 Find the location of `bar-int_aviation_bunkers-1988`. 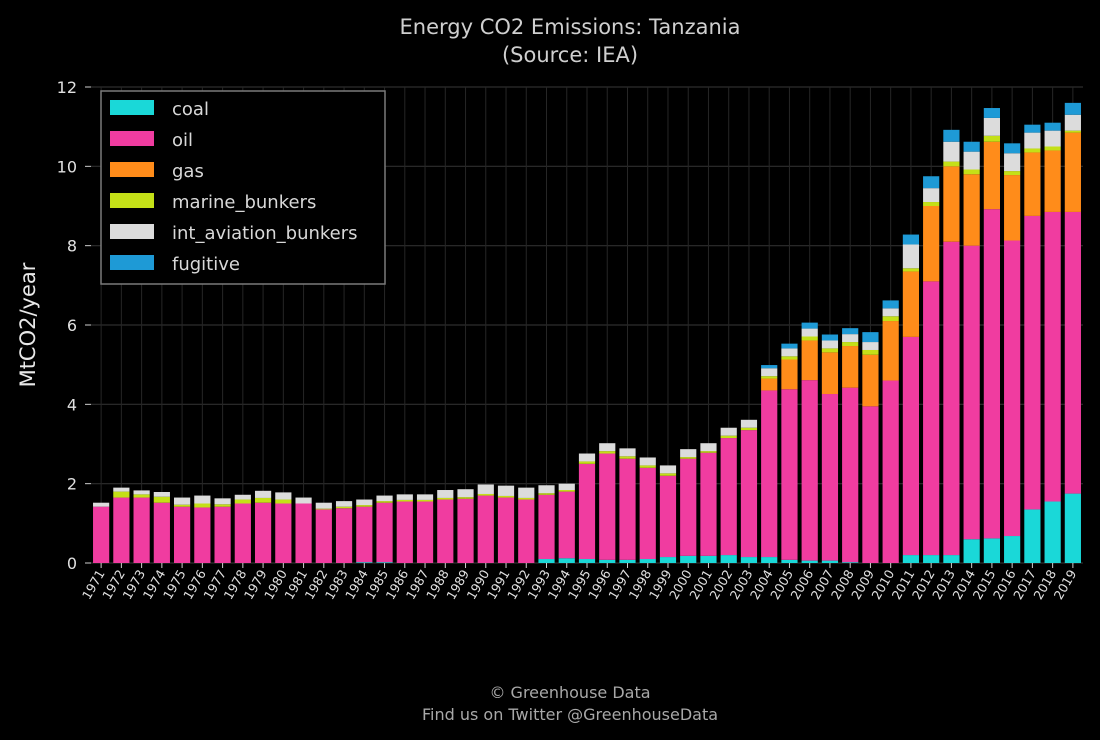

bar-int_aviation_bunkers-1988 is located at coordinates (445, 494).